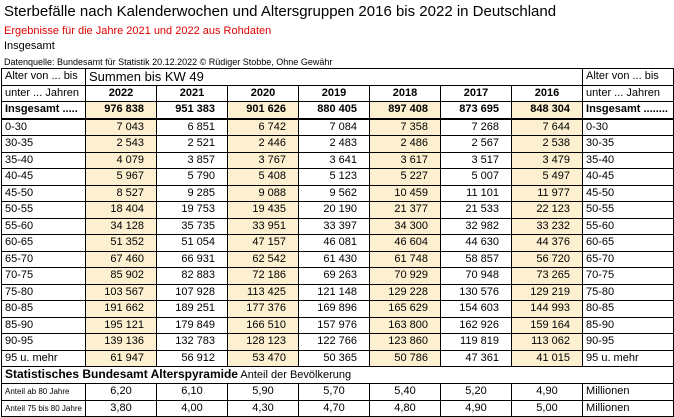 The width and height of the screenshot is (674, 417). Describe the element at coordinates (334, 292) in the screenshot. I see `value-cell: 121 148` at that location.